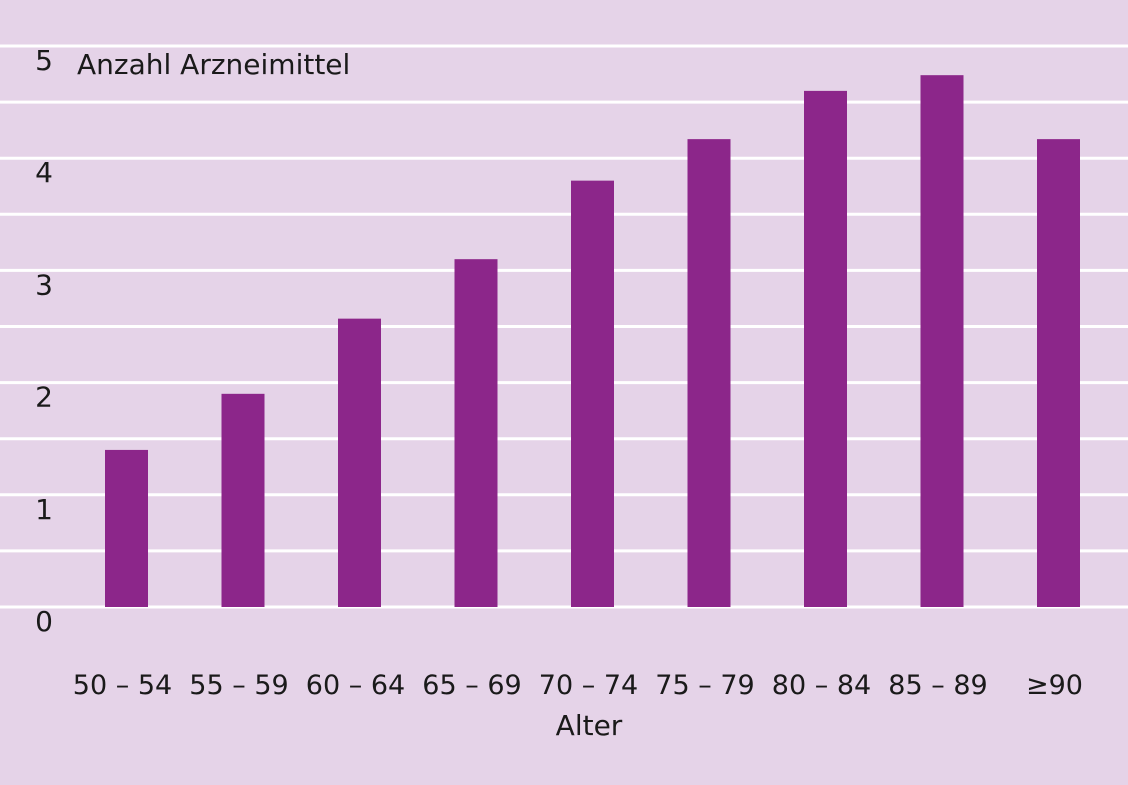  I want to click on y-tick-label: 0, so click(44, 621).